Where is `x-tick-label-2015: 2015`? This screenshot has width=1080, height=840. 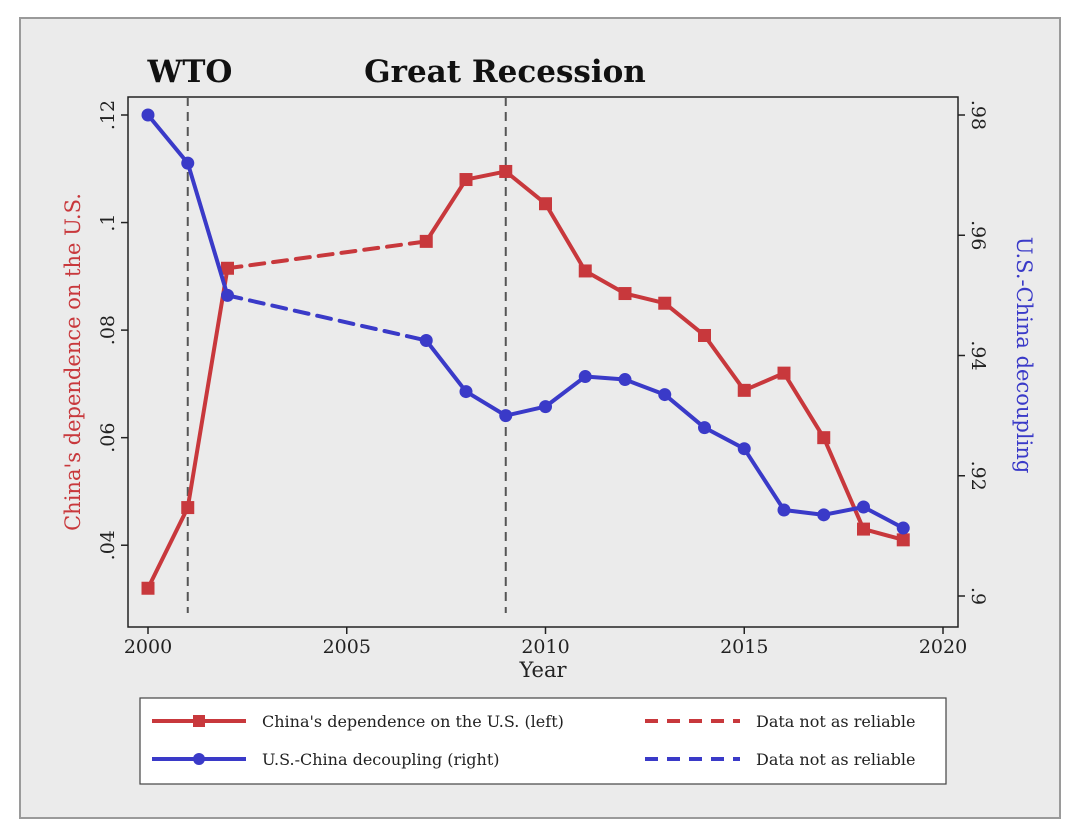 x-tick-label-2015: 2015 is located at coordinates (744, 647).